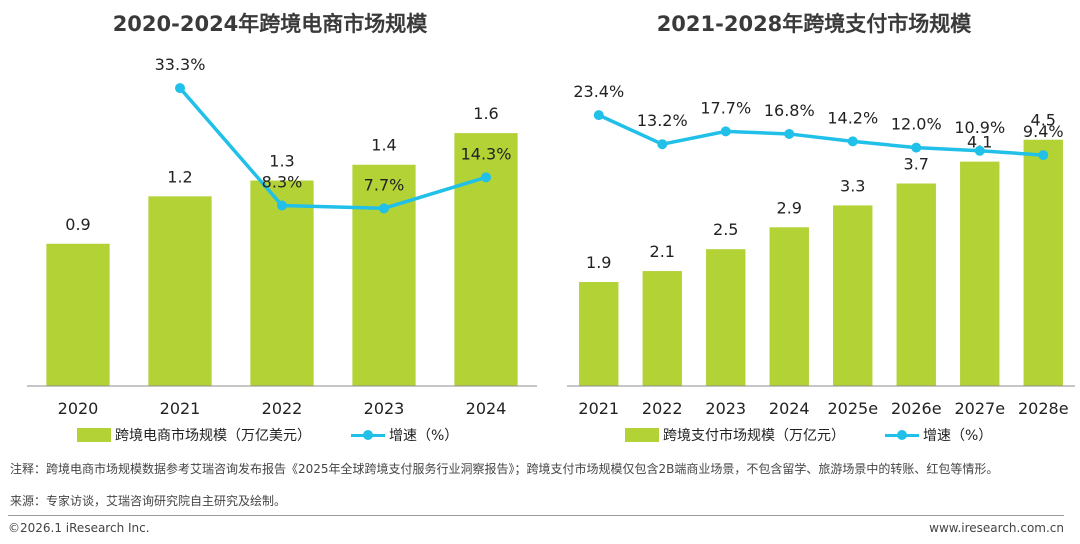  I want to click on growth-value-label: 23.4%, so click(598, 91).